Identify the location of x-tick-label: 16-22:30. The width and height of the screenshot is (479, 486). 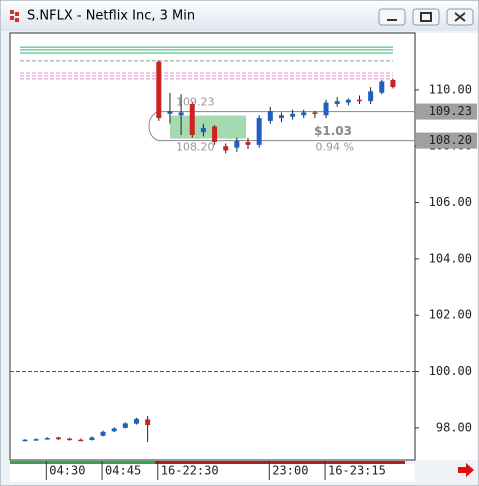
(190, 471).